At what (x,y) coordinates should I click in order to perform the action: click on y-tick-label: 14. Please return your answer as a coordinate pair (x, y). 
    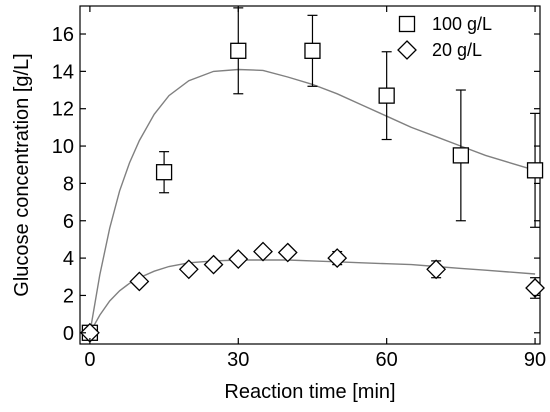
    Looking at the image, I should click on (63, 72).